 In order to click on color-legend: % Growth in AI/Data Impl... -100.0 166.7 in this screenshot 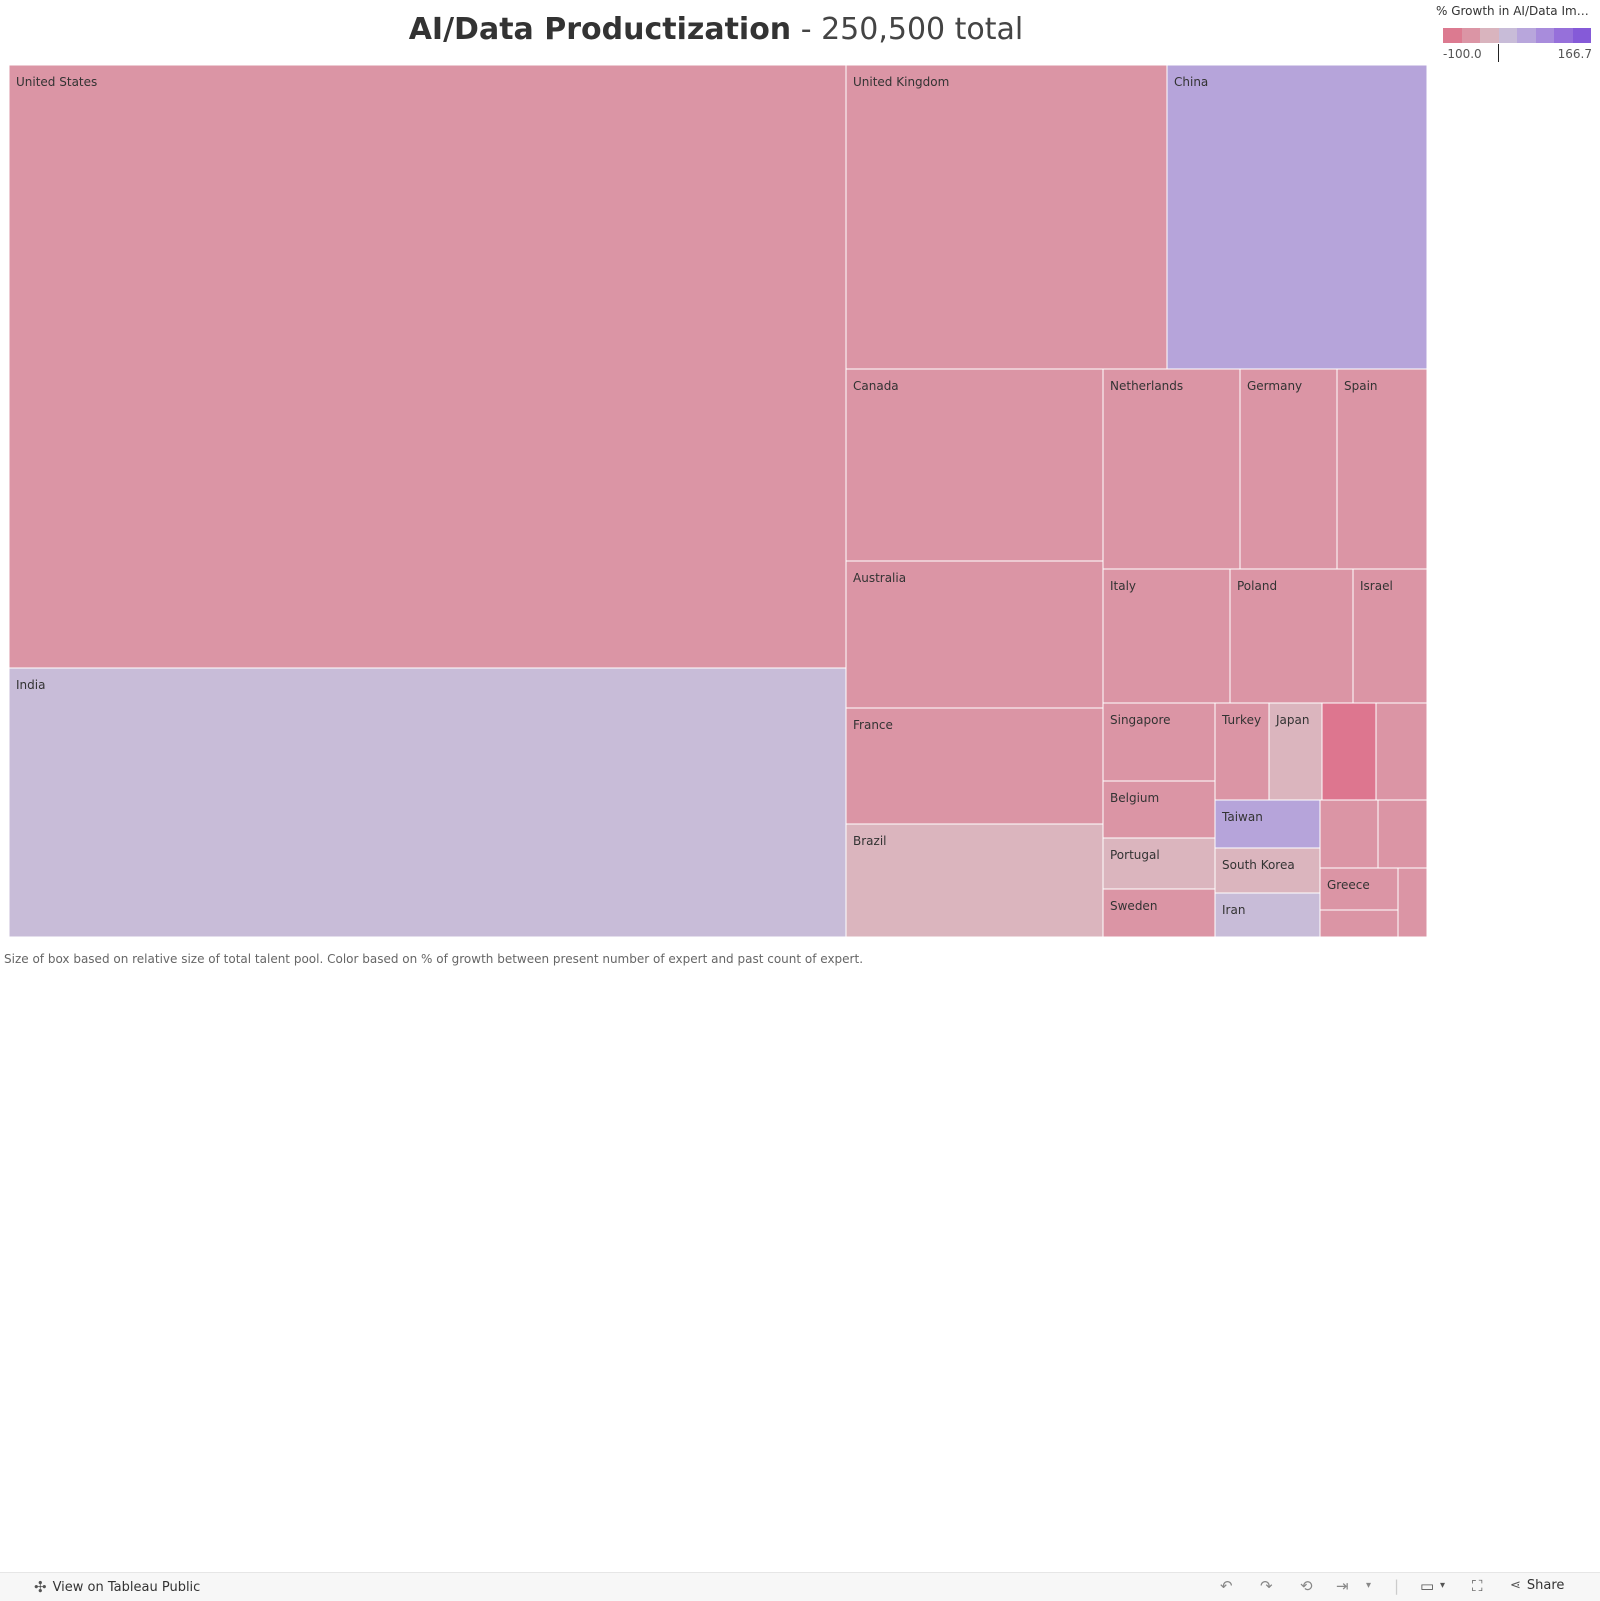, I will do `click(1516, 33)`.